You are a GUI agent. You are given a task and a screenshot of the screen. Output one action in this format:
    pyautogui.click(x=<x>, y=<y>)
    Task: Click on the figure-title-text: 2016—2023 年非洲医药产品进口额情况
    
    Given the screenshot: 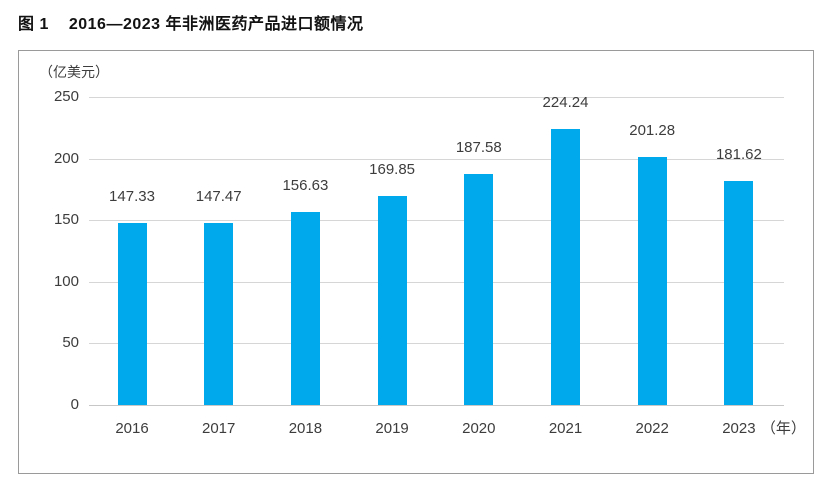 What is the action you would take?
    pyautogui.click(x=216, y=24)
    